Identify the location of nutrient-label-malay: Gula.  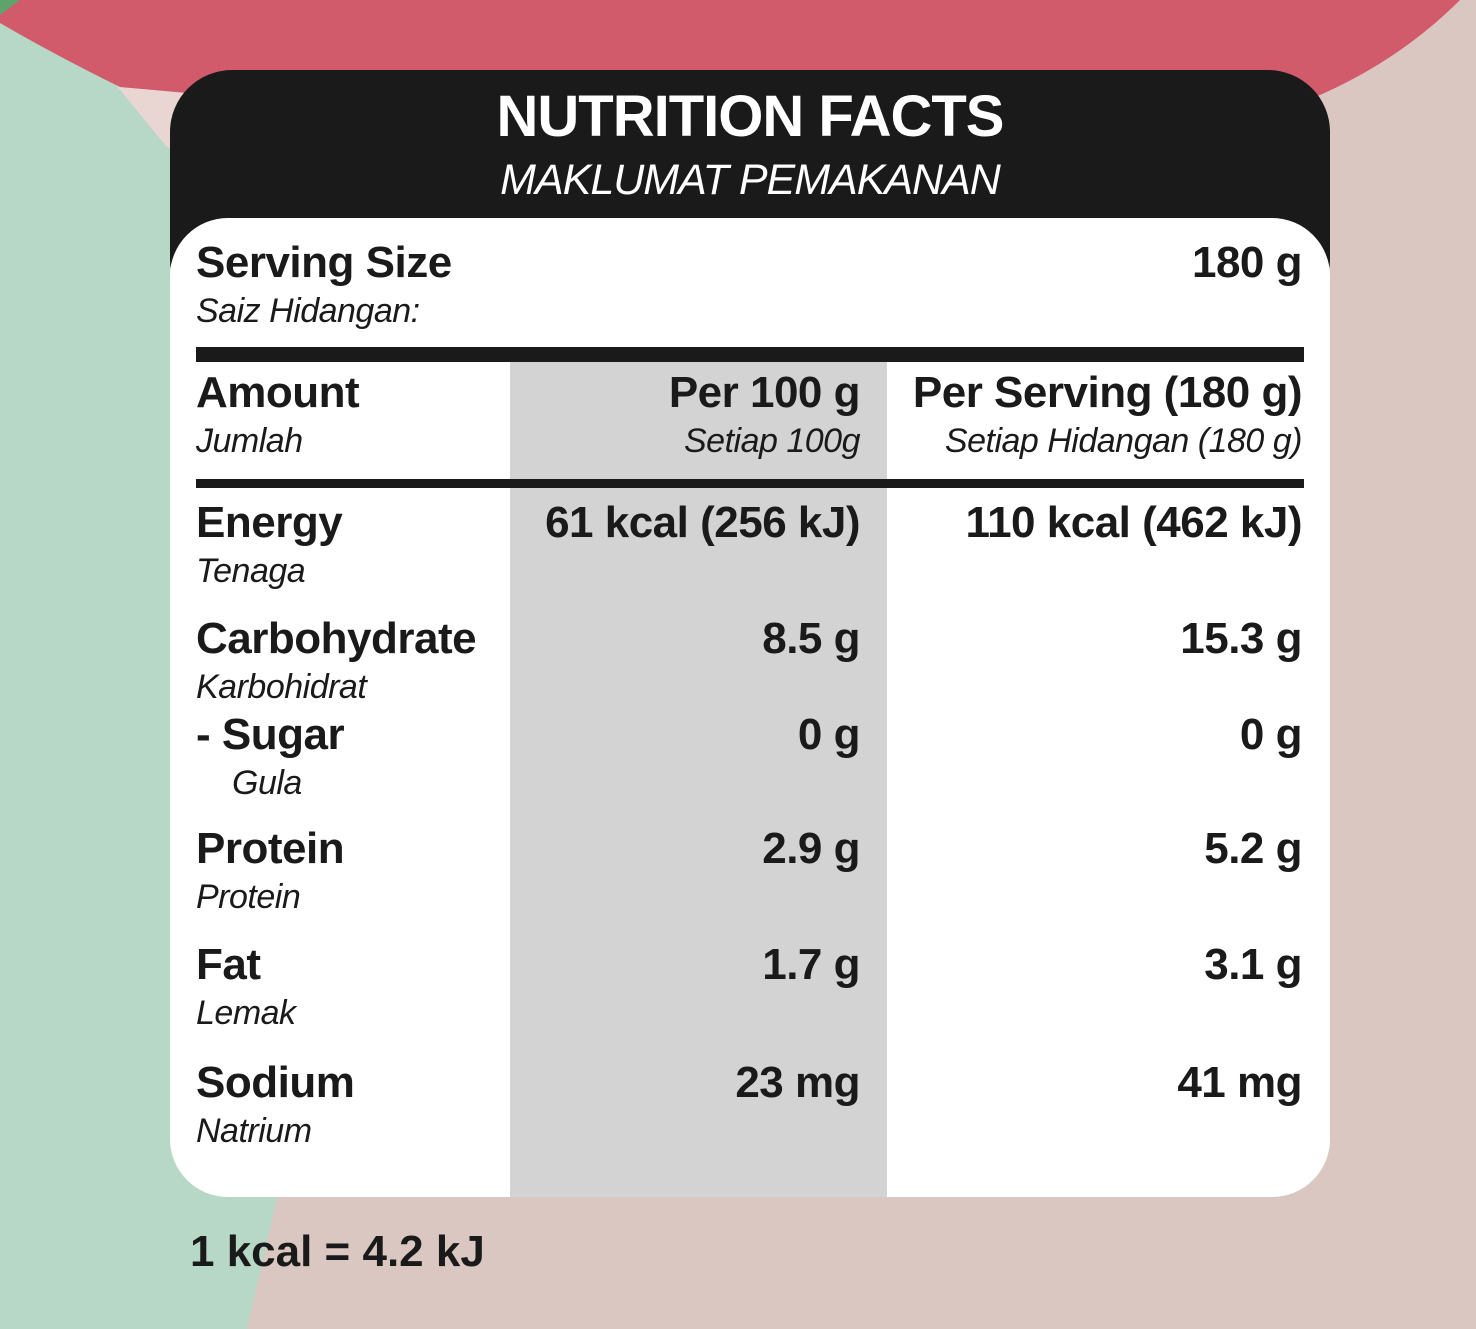
(267, 783).